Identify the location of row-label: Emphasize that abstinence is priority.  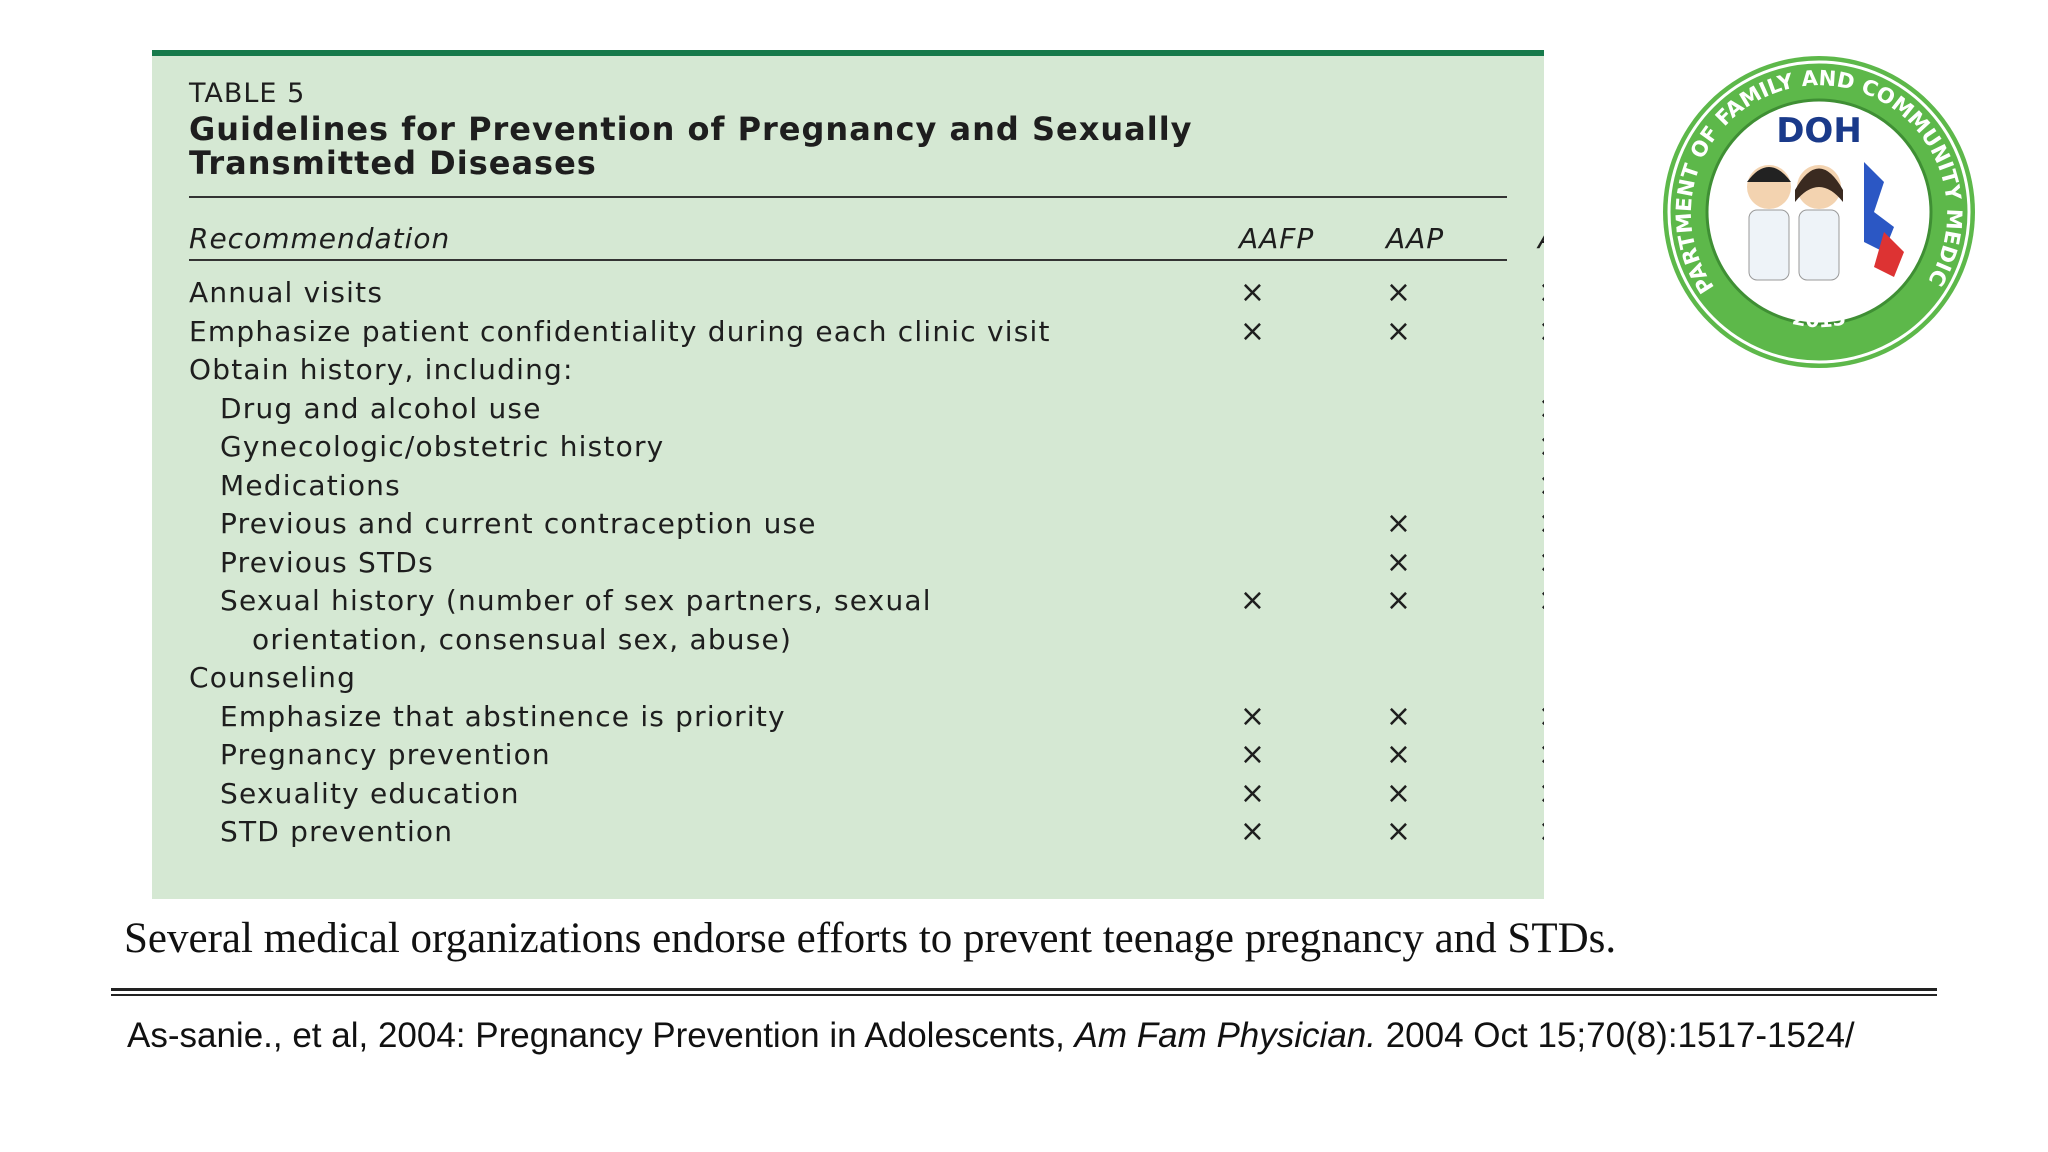
(503, 716).